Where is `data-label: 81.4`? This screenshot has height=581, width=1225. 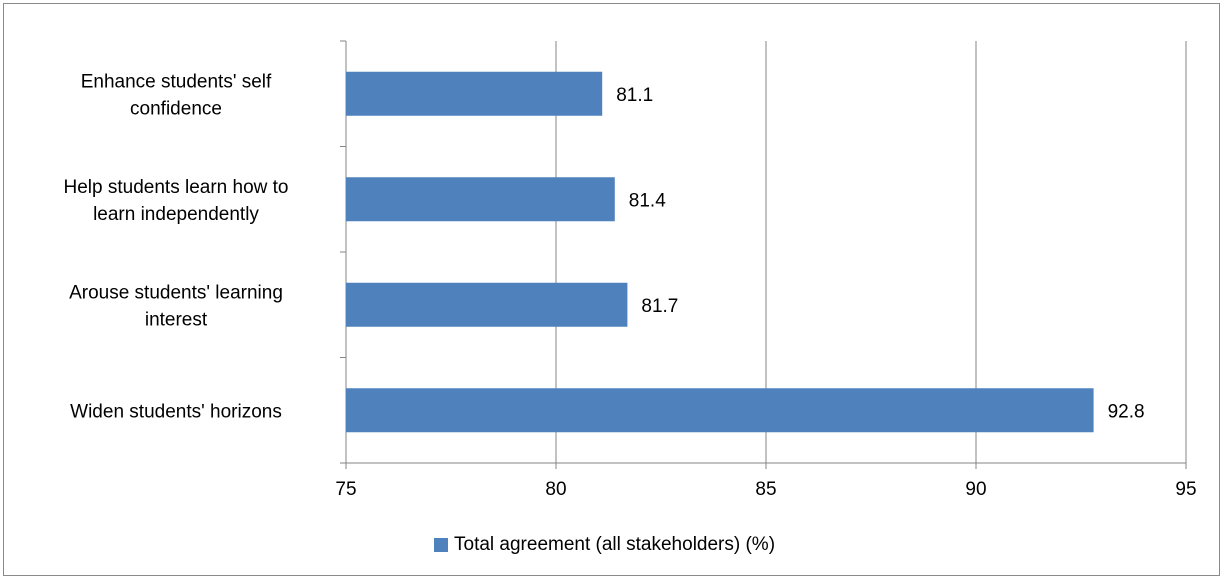
data-label: 81.4 is located at coordinates (647, 200).